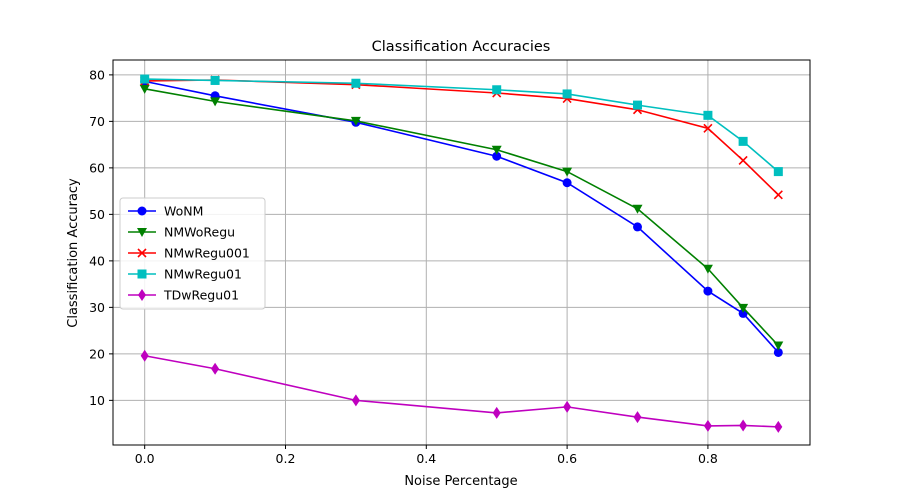  Describe the element at coordinates (97, 400) in the screenshot. I see `y-tick-label: 10` at that location.